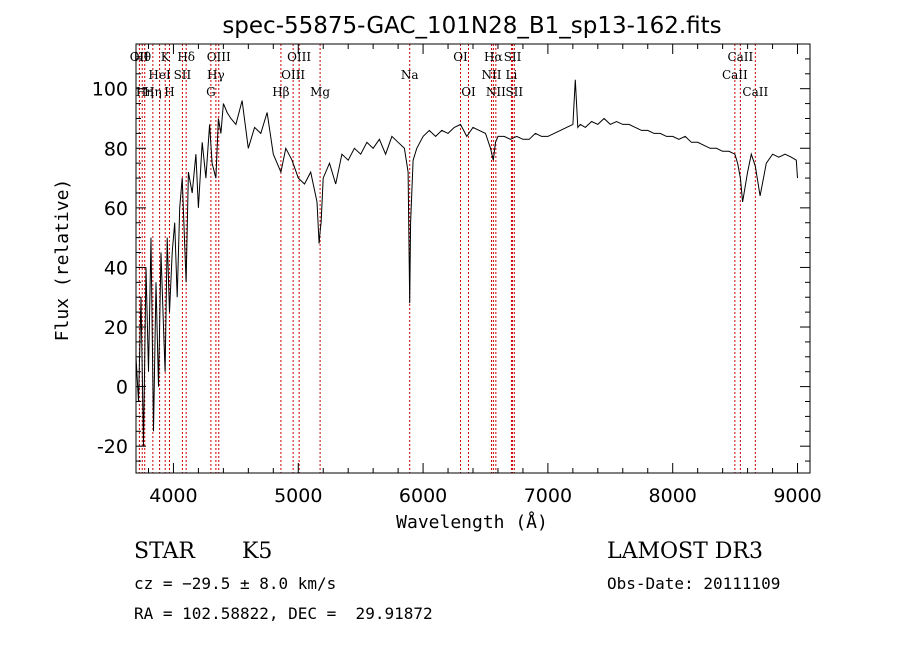  Describe the element at coordinates (122, 388) in the screenshot. I see `y-tick-label-1: 0` at that location.